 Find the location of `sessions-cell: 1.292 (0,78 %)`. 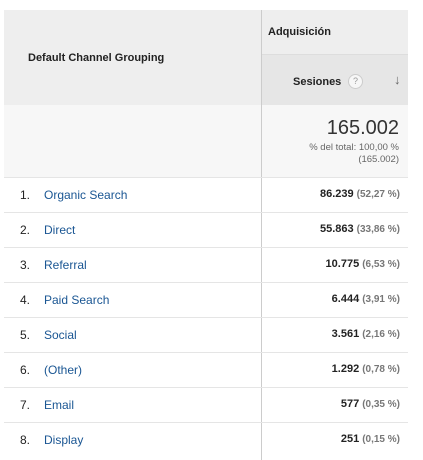

sessions-cell: 1.292 (0,78 %) is located at coordinates (366, 369).